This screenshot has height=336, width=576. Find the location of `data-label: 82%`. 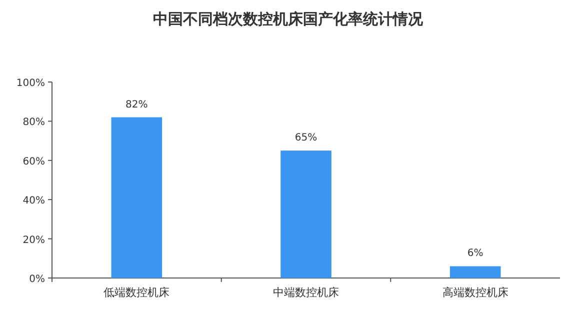

data-label: 82% is located at coordinates (137, 104).